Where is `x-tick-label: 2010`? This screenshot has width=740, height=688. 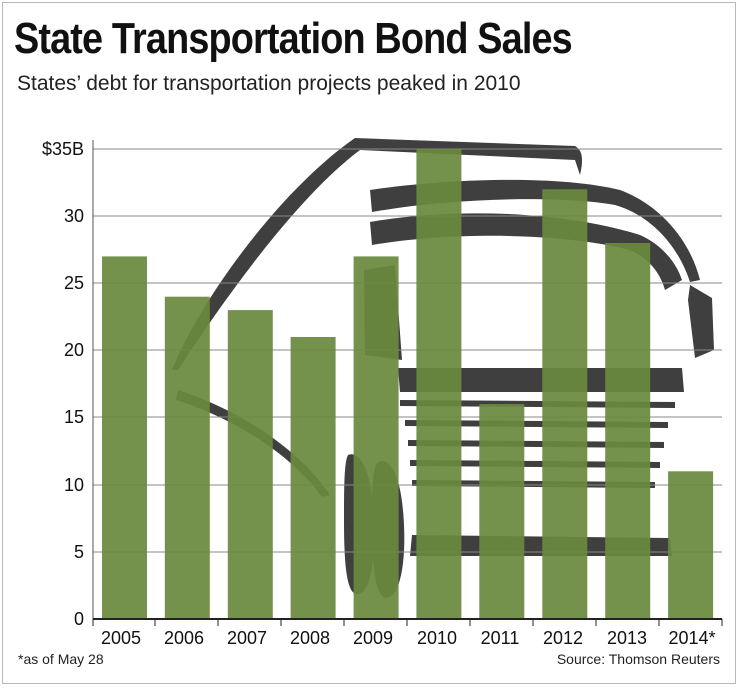 x-tick-label: 2010 is located at coordinates (437, 638).